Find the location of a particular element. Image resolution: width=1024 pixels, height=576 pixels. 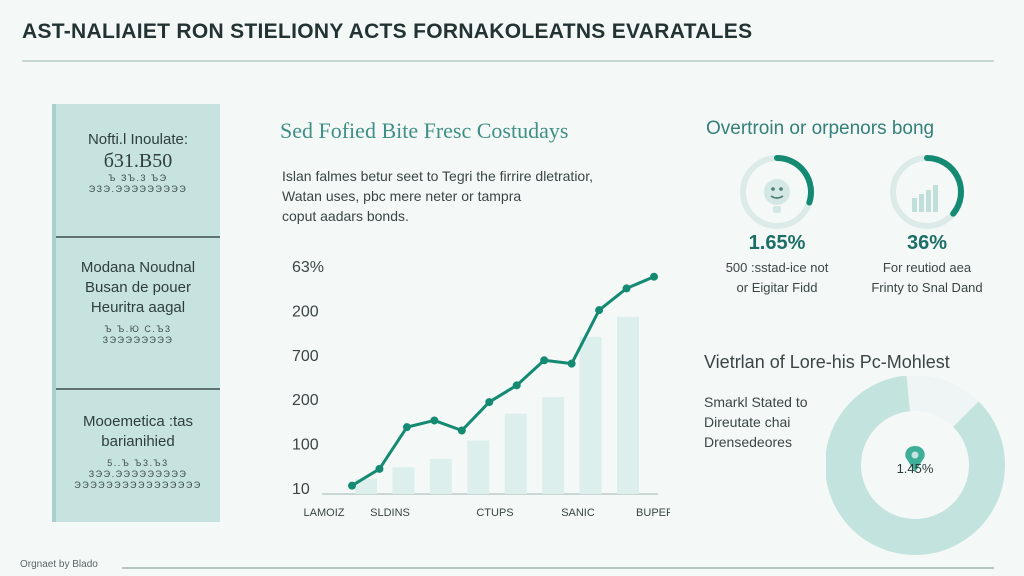

footer-divider is located at coordinates (558, 568).